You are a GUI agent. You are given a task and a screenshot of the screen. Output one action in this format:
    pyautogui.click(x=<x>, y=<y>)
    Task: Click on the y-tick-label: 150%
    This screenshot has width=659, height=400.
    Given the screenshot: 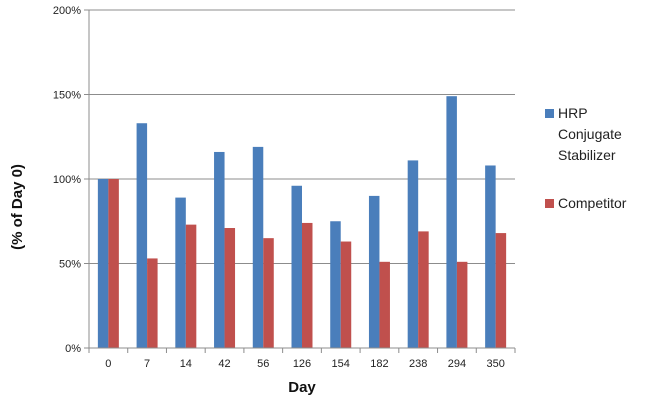 What is the action you would take?
    pyautogui.click(x=67, y=96)
    